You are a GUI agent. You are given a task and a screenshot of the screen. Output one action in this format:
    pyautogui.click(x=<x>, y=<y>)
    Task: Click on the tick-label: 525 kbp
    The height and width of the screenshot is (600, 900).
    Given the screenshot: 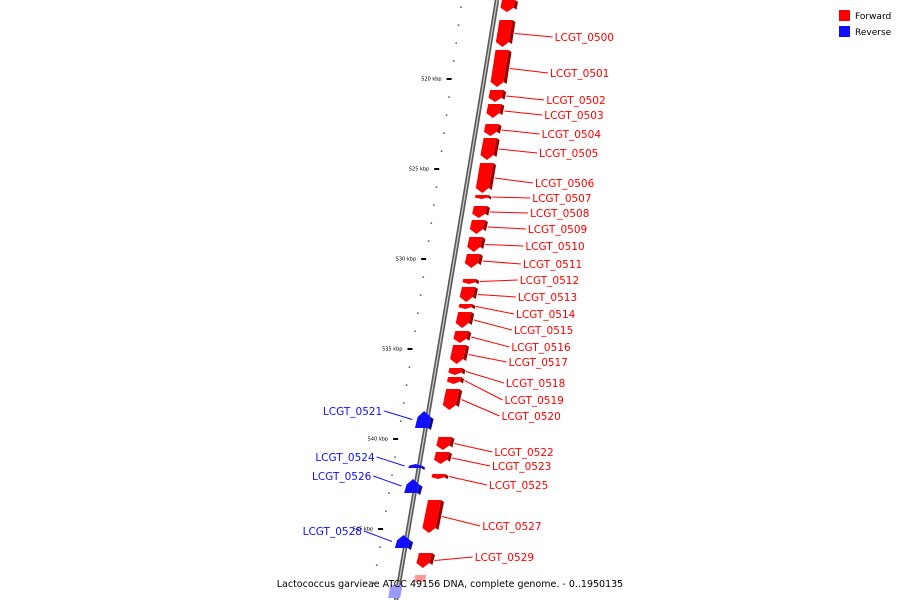 What is the action you would take?
    pyautogui.click(x=419, y=170)
    